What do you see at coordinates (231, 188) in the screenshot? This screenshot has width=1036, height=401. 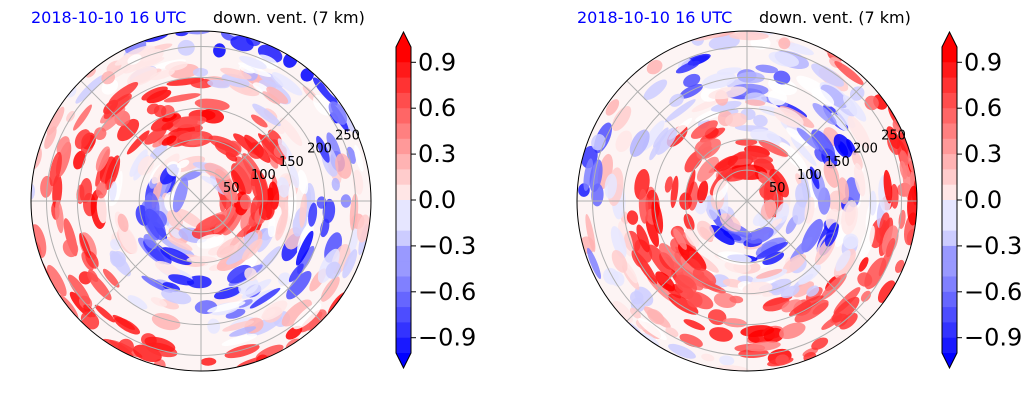 I see `radial-tick-label: 50` at bounding box center [231, 188].